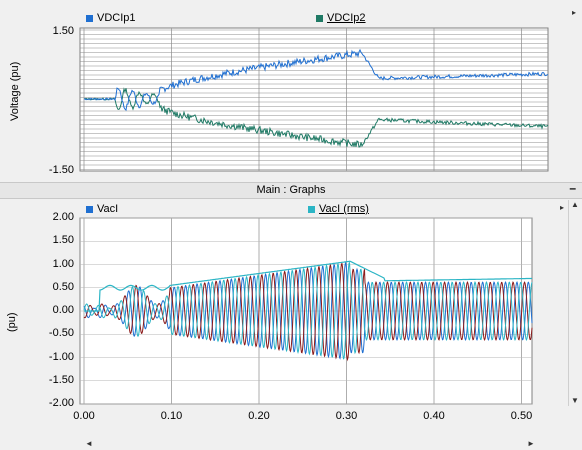  I want to click on bottom-ytick: -1.00, so click(61, 356).